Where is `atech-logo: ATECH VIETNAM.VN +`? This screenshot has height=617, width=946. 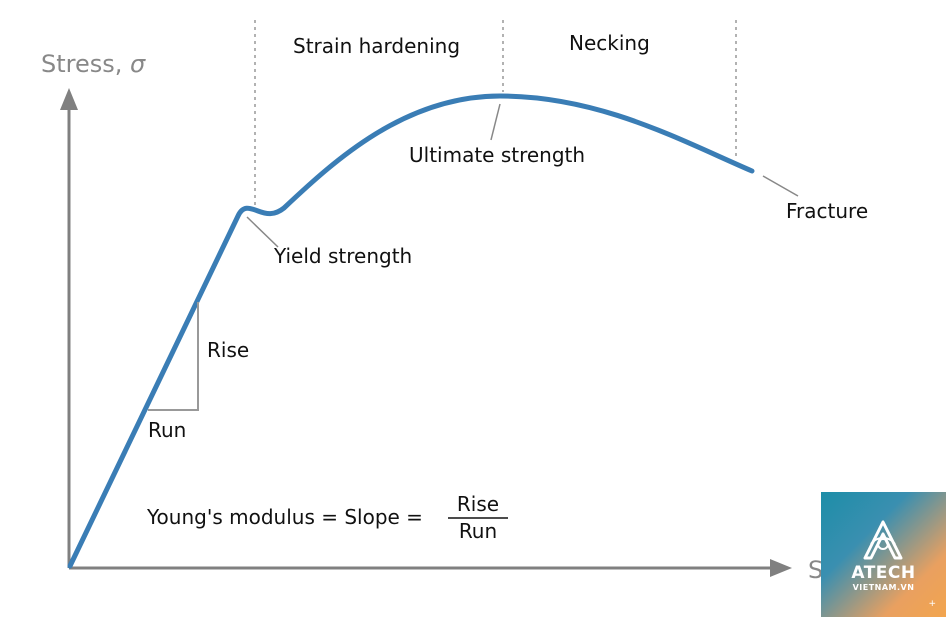 atech-logo: ATECH VIETNAM.VN + is located at coordinates (883, 554).